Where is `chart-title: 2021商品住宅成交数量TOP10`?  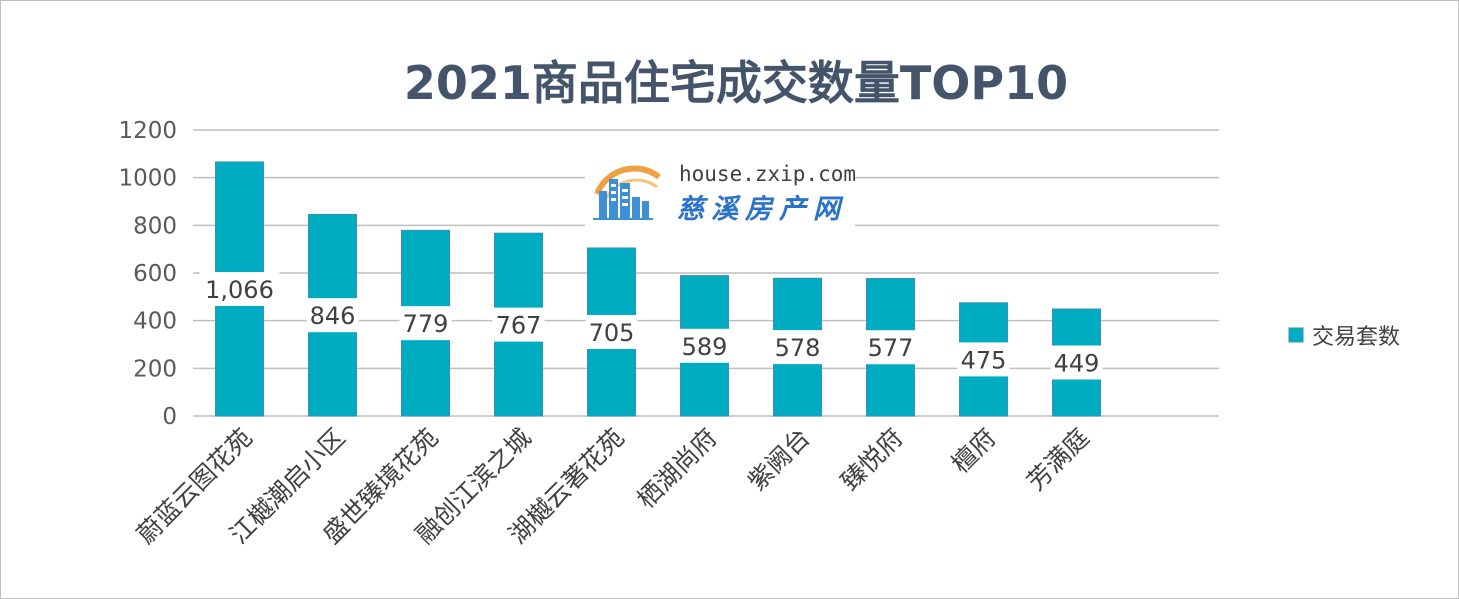
chart-title: 2021商品住宅成交数量TOP10 is located at coordinates (736, 83).